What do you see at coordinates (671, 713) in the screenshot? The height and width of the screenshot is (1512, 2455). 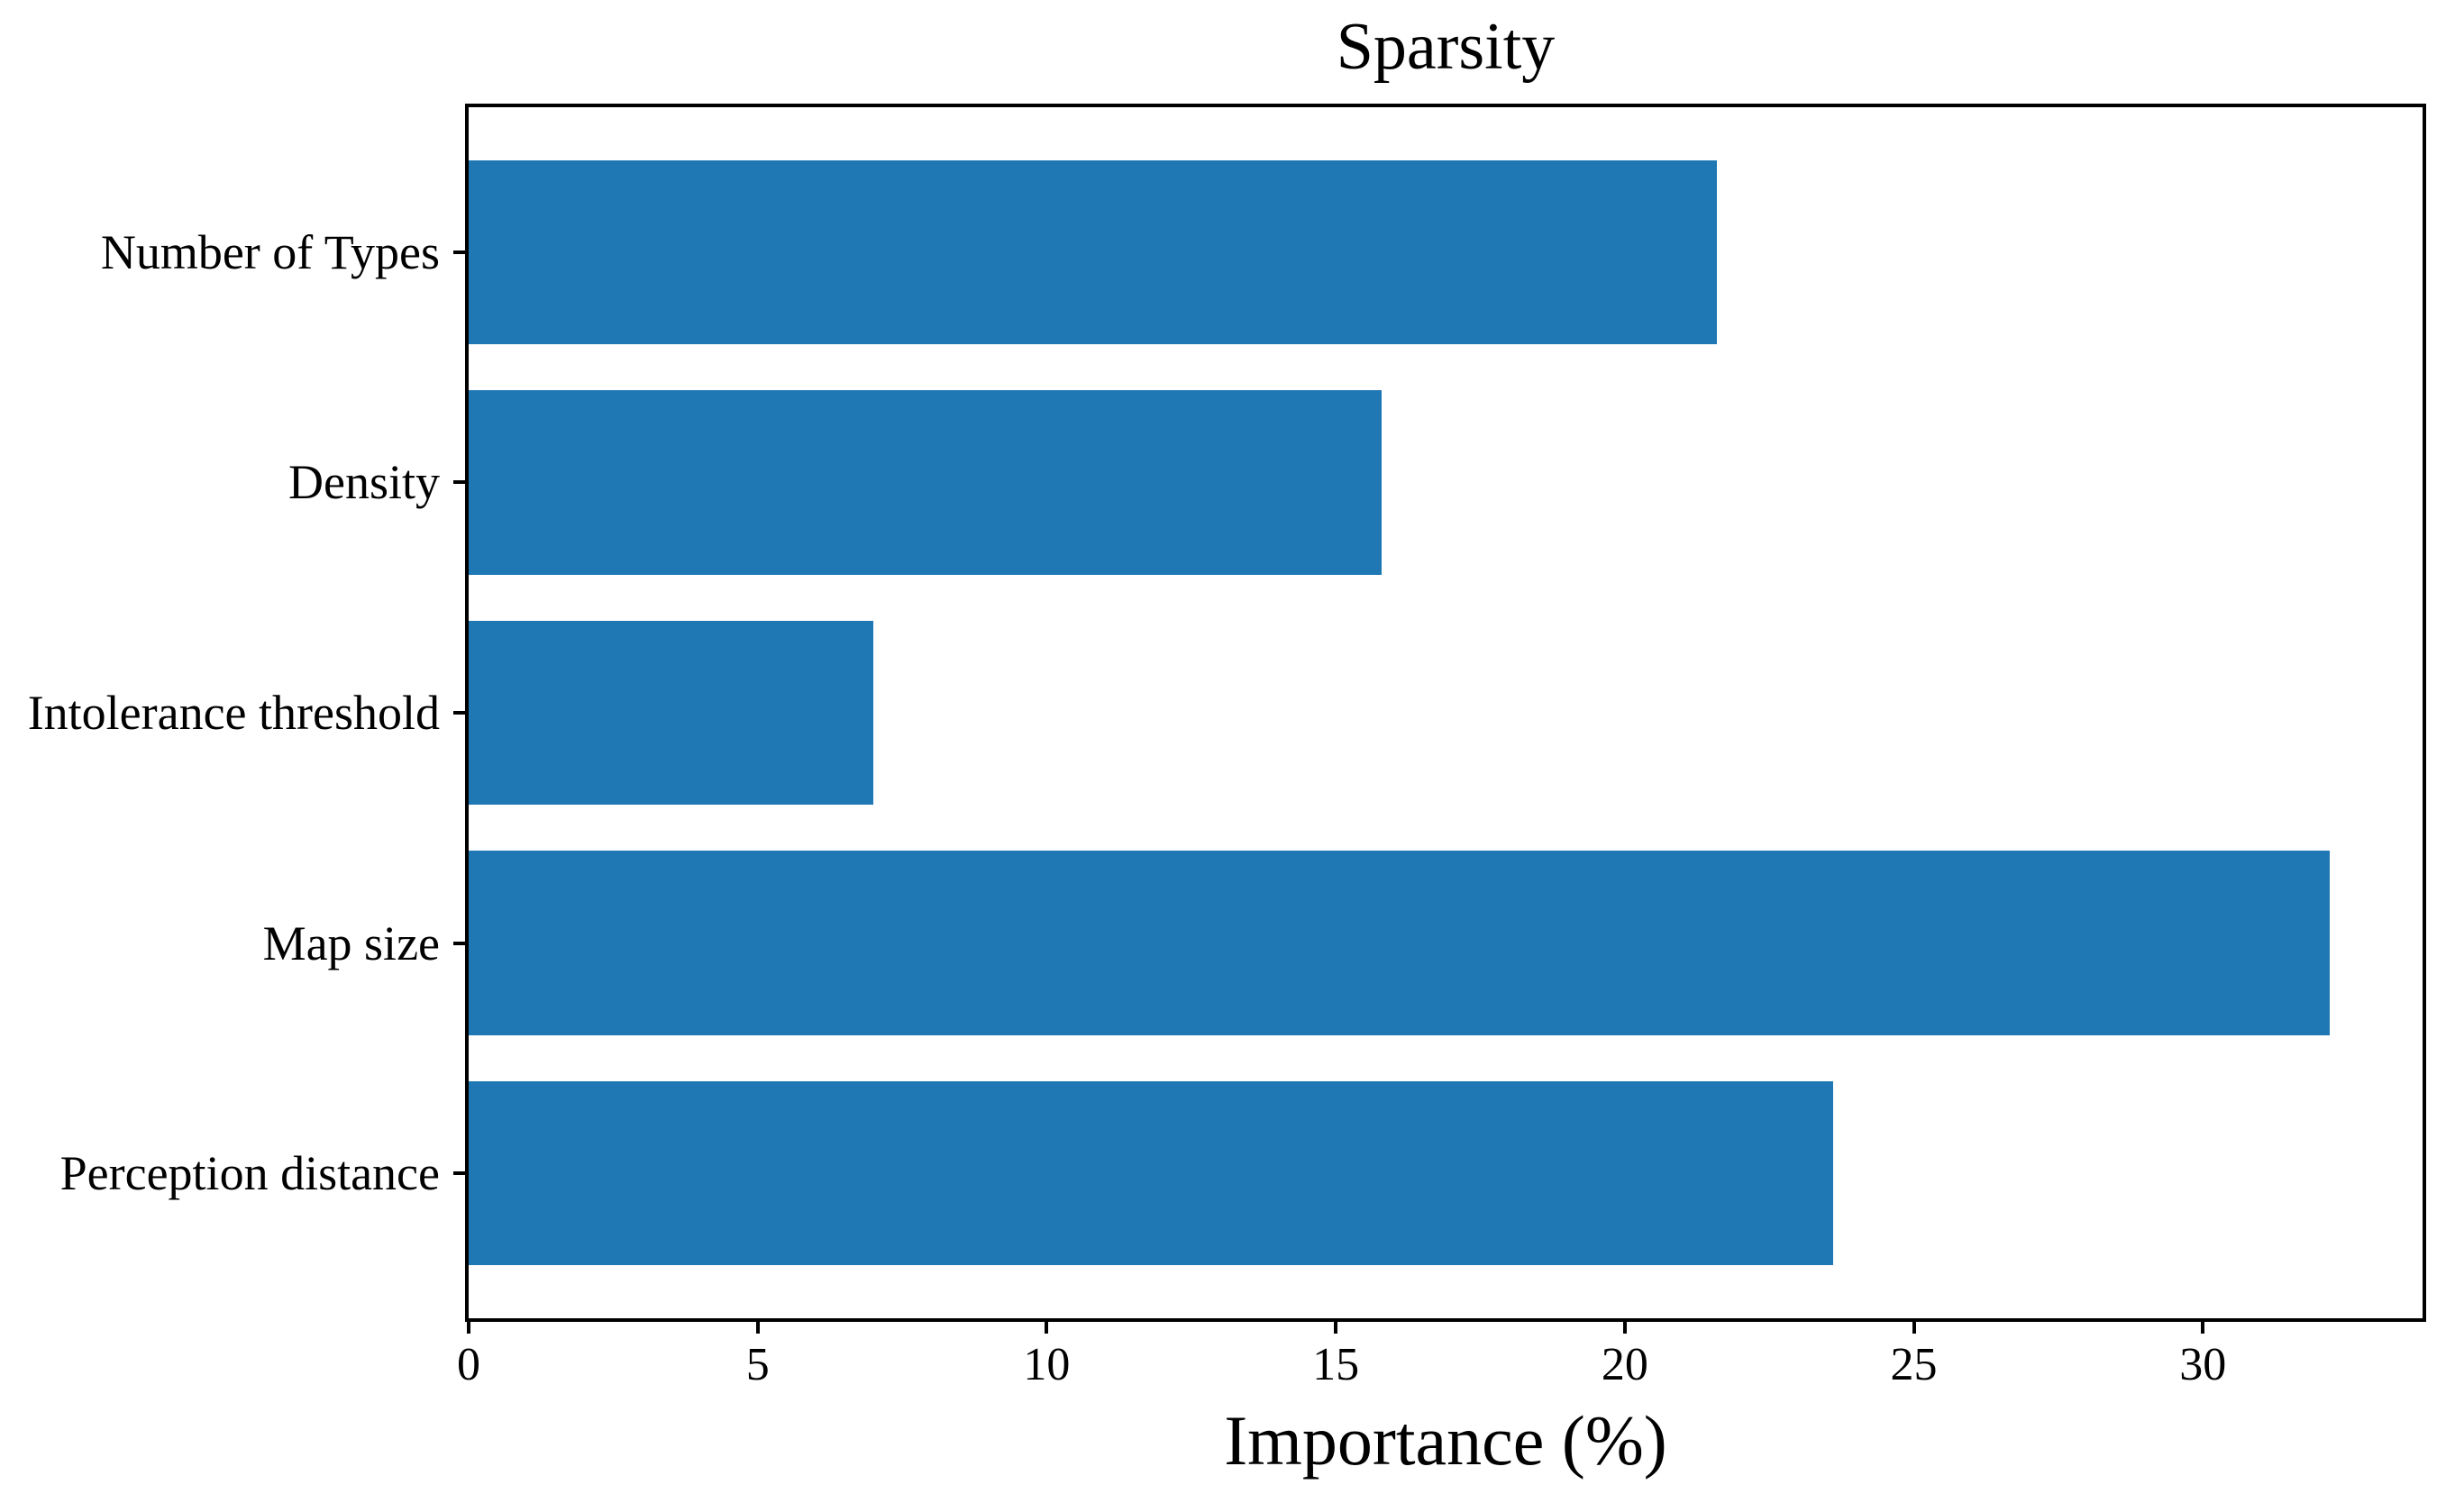 I see `bar-intolerance-threshold` at bounding box center [671, 713].